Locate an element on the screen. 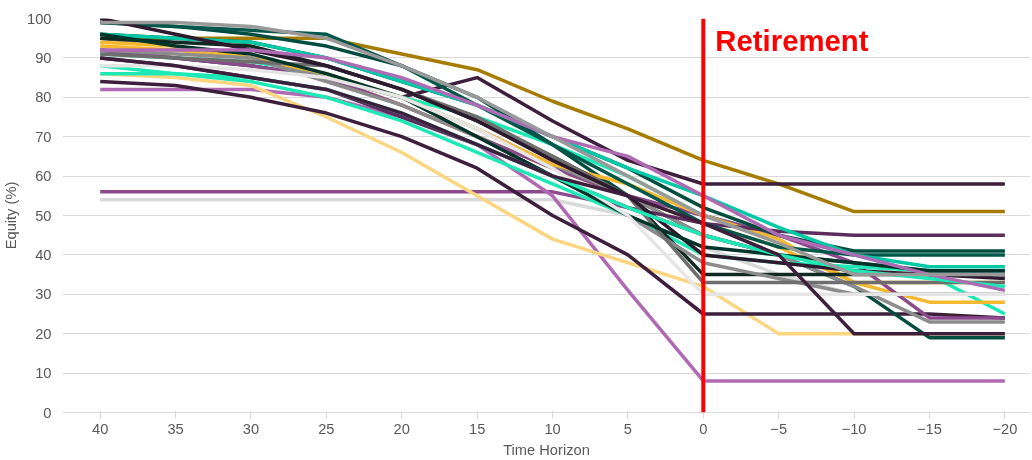 This screenshot has width=1032, height=460. x-tick-label: 30 is located at coordinates (251, 428).